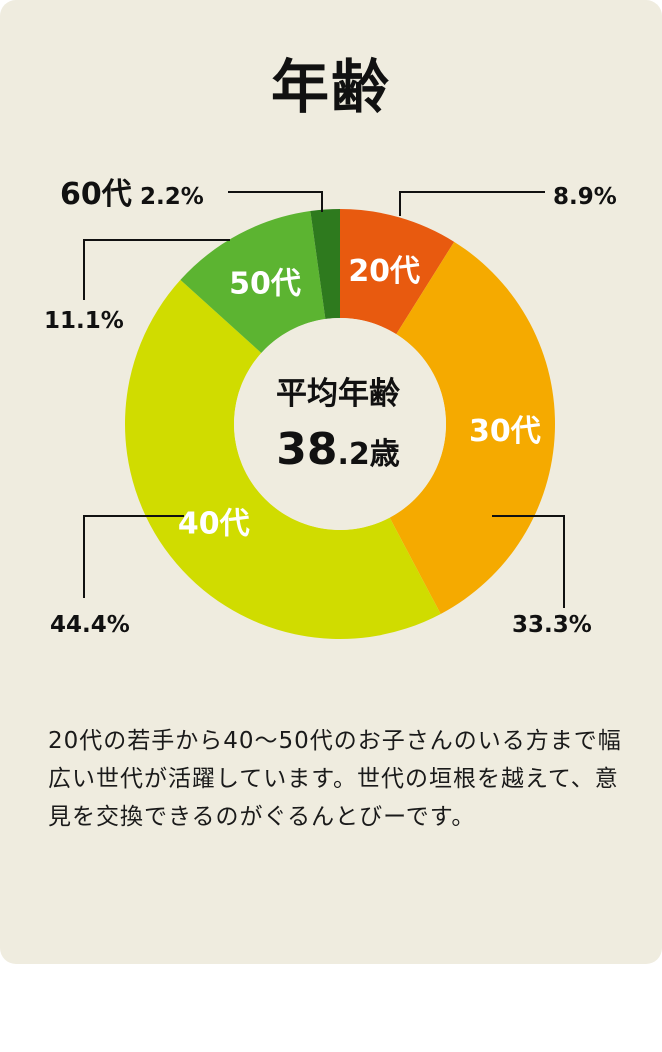 The width and height of the screenshot is (662, 1052). What do you see at coordinates (265, 284) in the screenshot?
I see `segment-label-50代: 50代` at bounding box center [265, 284].